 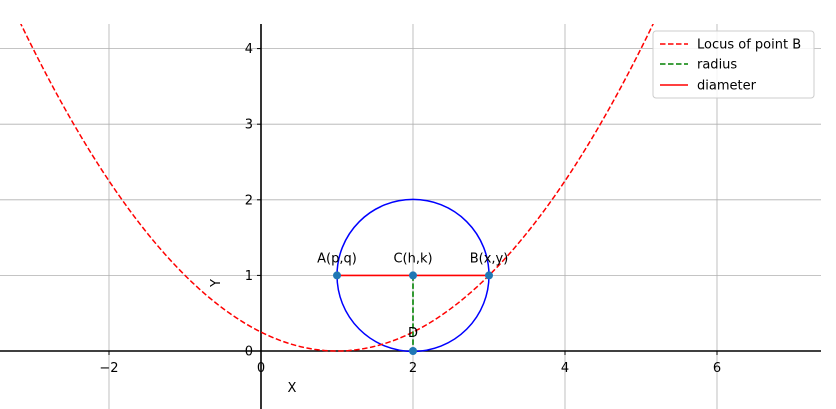 What do you see at coordinates (413, 351) in the screenshot?
I see `point-d-marker` at bounding box center [413, 351].